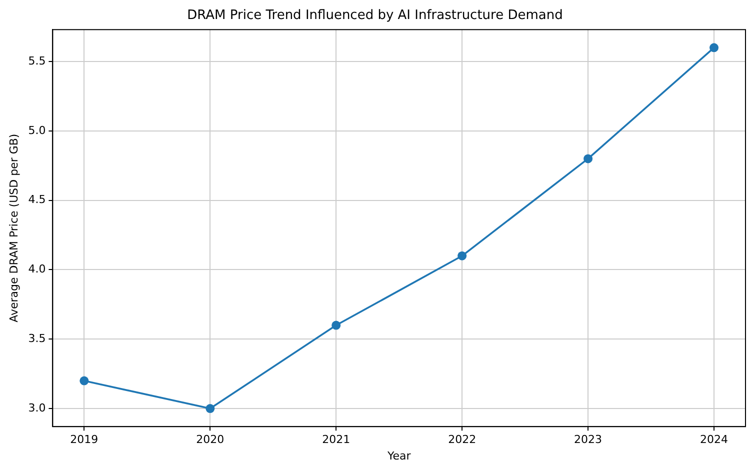 The image size is (750, 465). What do you see at coordinates (37, 130) in the screenshot?
I see `y-tick-label: 5.0` at bounding box center [37, 130].